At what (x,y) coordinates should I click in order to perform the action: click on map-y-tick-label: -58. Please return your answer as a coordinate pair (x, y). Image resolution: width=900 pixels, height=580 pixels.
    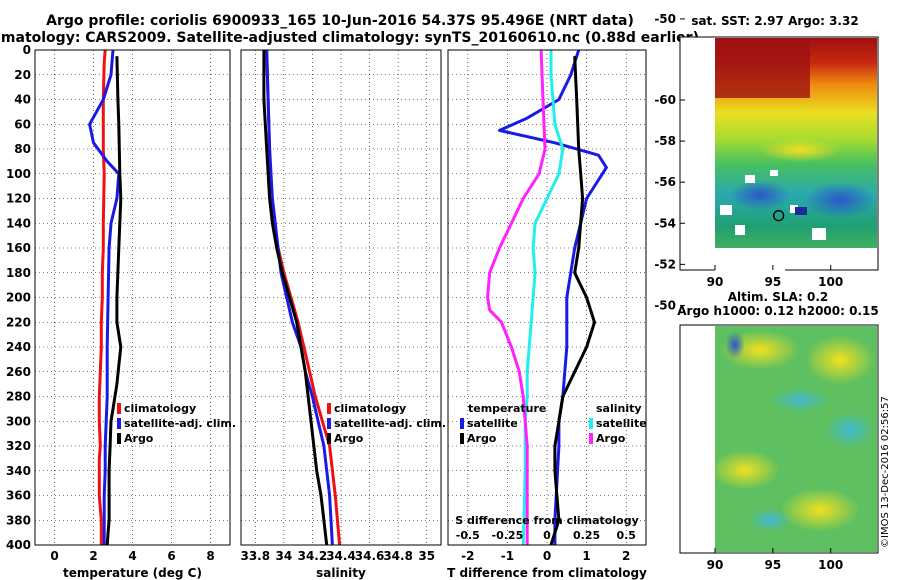
    Looking at the image, I should click on (665, 141).